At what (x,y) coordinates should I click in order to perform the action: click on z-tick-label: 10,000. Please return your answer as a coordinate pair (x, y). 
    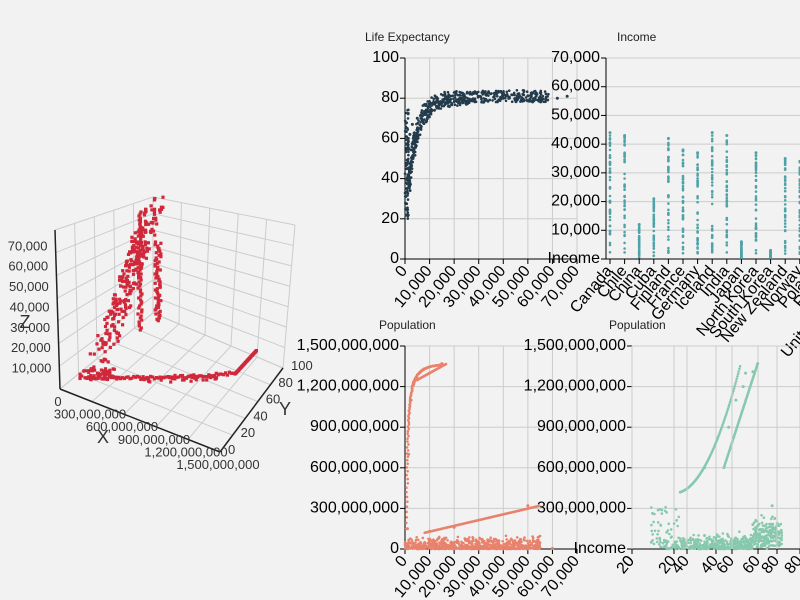
    Looking at the image, I should click on (32, 368).